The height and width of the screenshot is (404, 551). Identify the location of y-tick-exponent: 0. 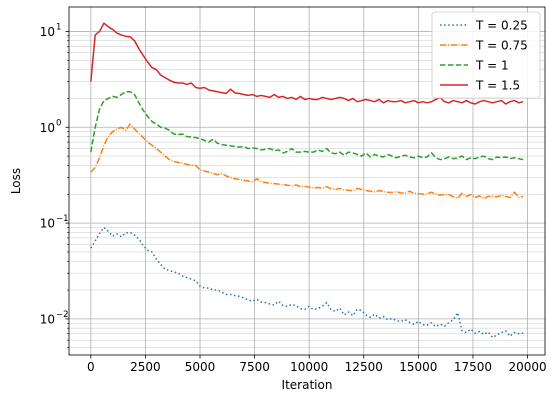
(58, 123).